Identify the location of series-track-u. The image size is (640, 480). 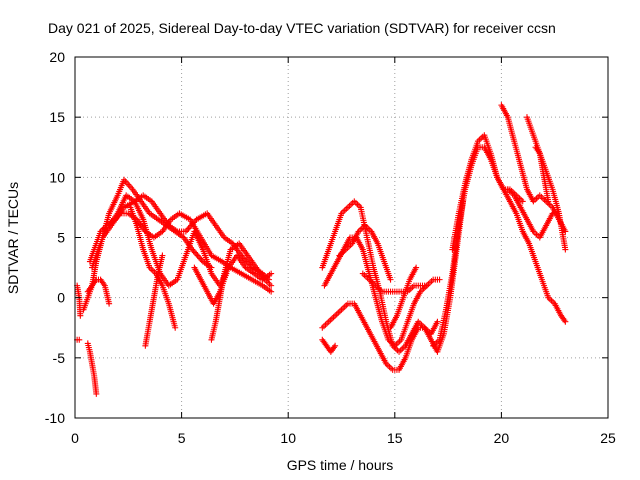
(509, 228).